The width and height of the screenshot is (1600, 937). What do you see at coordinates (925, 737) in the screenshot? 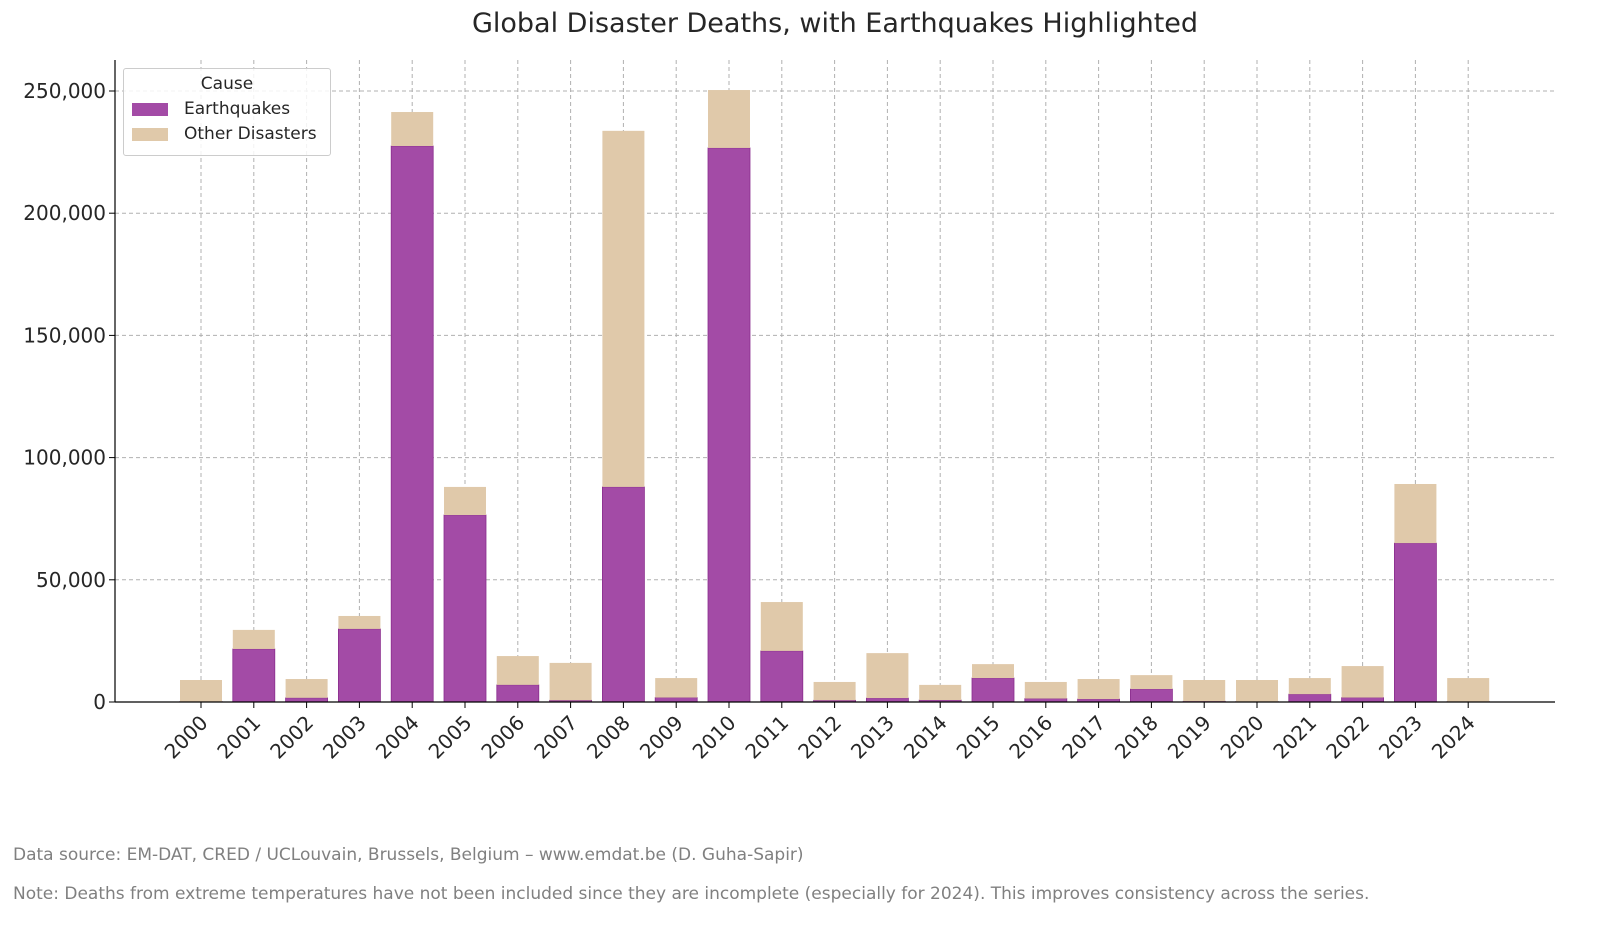
I see `x-tick-label: 2014` at bounding box center [925, 737].